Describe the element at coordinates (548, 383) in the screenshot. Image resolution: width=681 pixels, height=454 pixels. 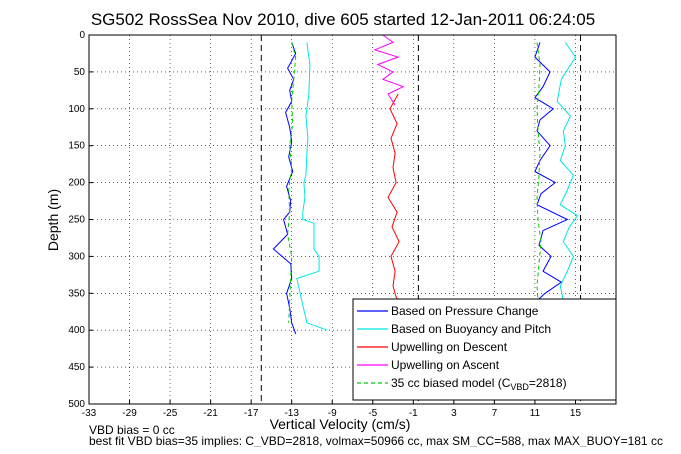
I see `legend-label-model-suffix: =2818)` at that location.